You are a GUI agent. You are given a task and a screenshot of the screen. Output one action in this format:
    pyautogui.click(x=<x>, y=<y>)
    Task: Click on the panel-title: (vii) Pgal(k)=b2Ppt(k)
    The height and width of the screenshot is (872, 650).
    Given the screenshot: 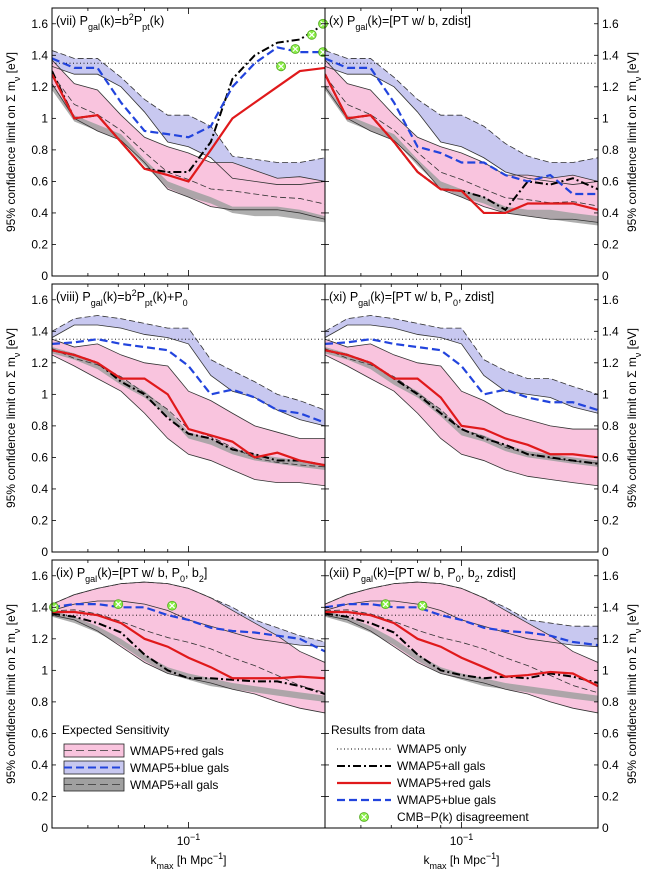 What is the action you would take?
    pyautogui.click(x=110, y=22)
    